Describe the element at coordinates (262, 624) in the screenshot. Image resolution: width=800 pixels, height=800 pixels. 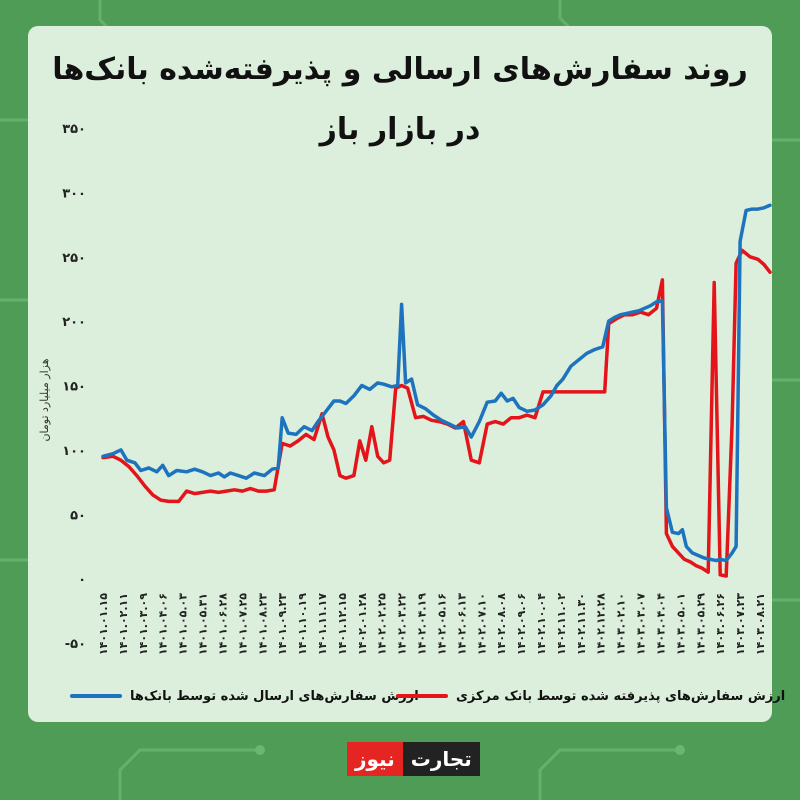
I see `x-tick-label: ۱۴۰۱.۰۸.۲۳` at that location.